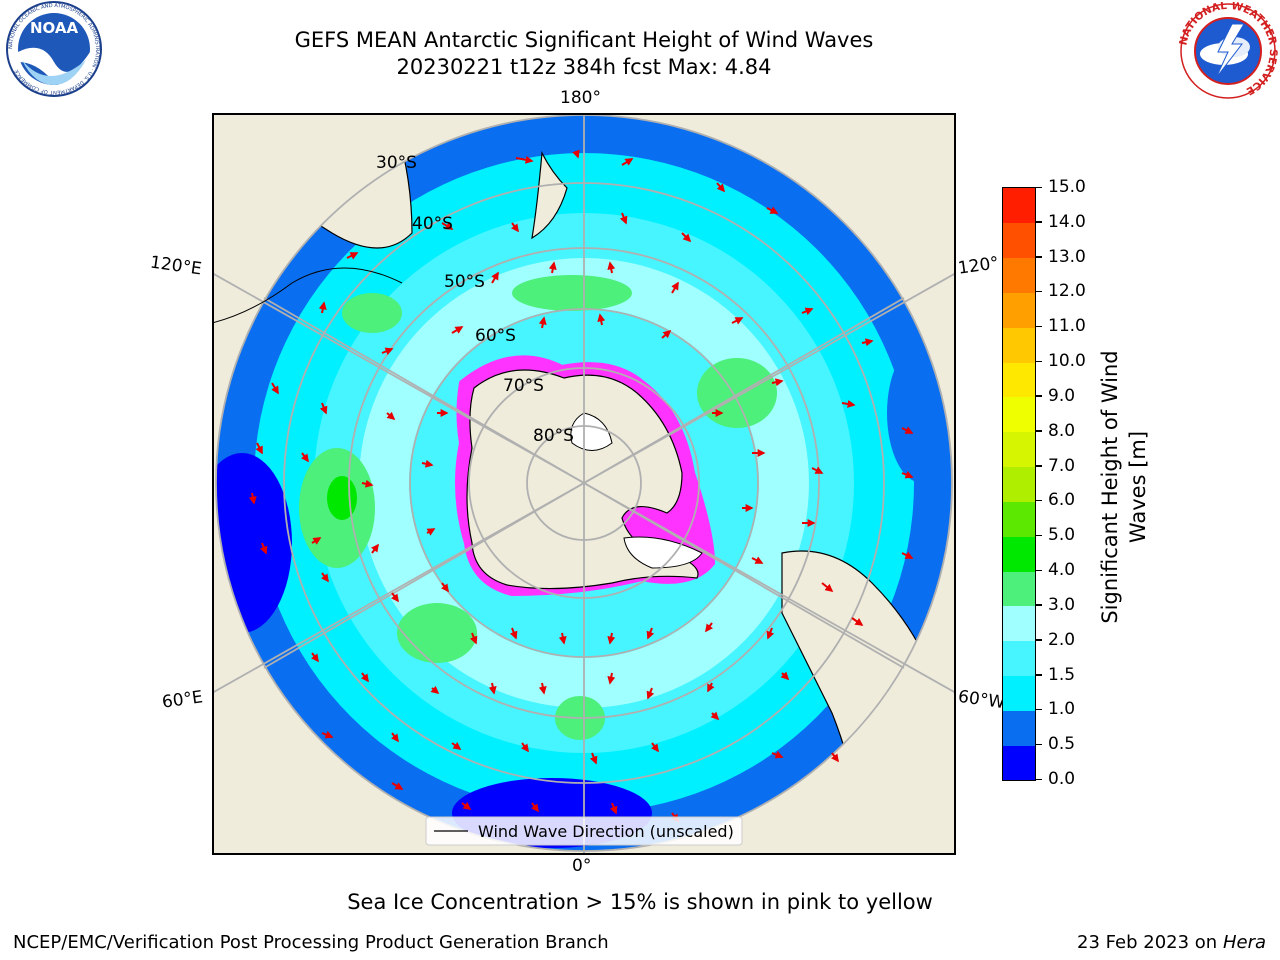 The width and height of the screenshot is (1280, 960). I want to click on colorbar, so click(1019, 484).